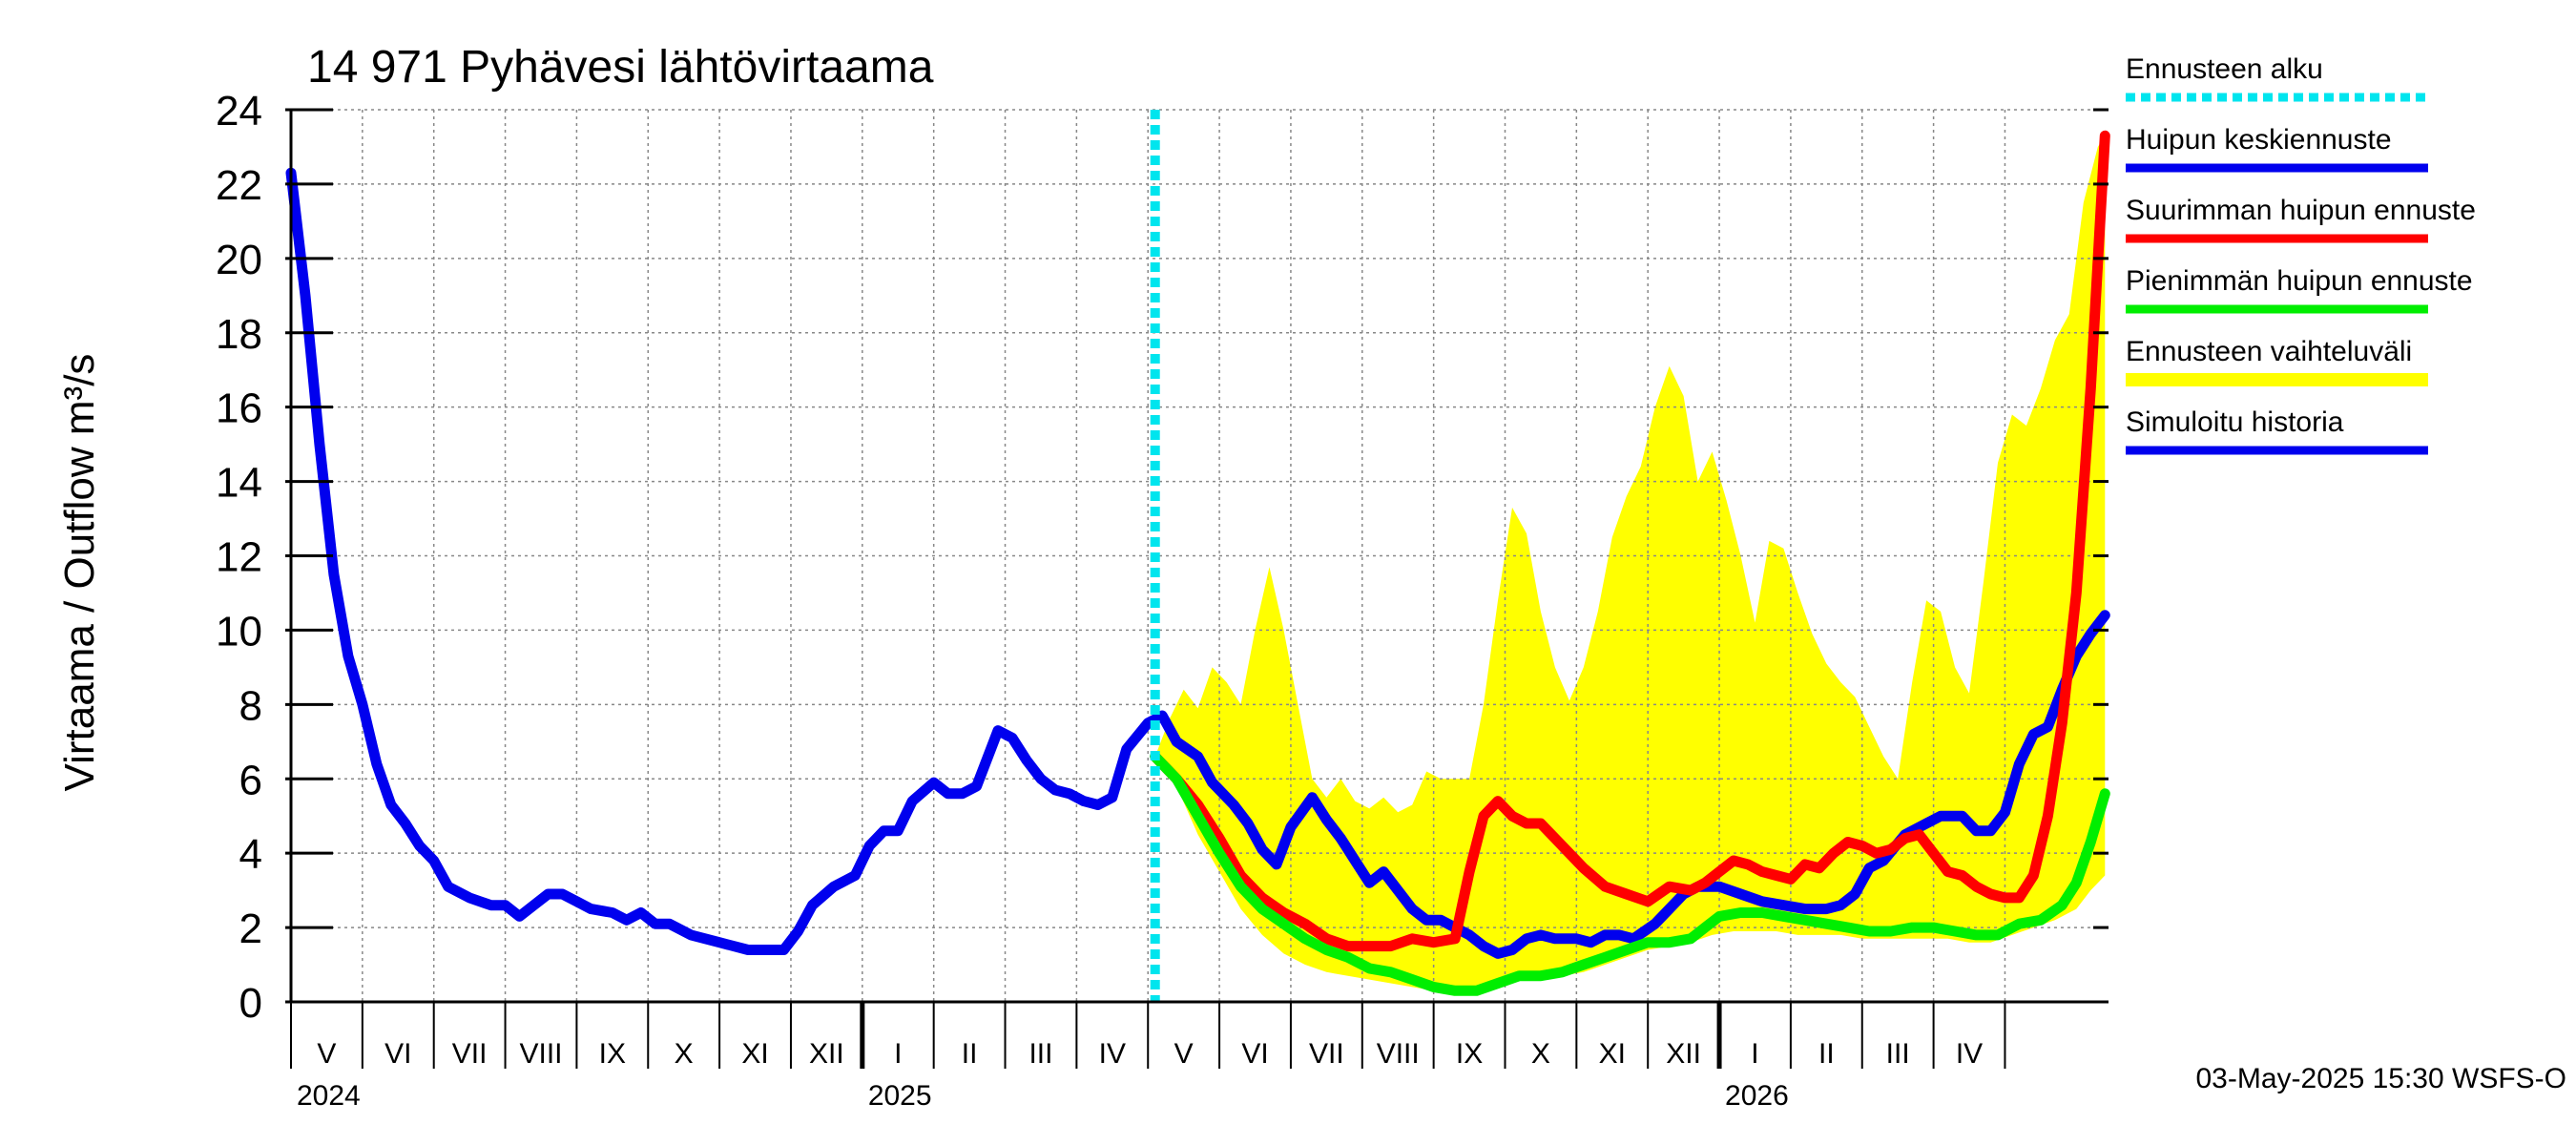 This screenshot has width=2576, height=1145. What do you see at coordinates (620, 67) in the screenshot?
I see `chart-title: 14 971 Pyhävesi lähtövirtaama` at bounding box center [620, 67].